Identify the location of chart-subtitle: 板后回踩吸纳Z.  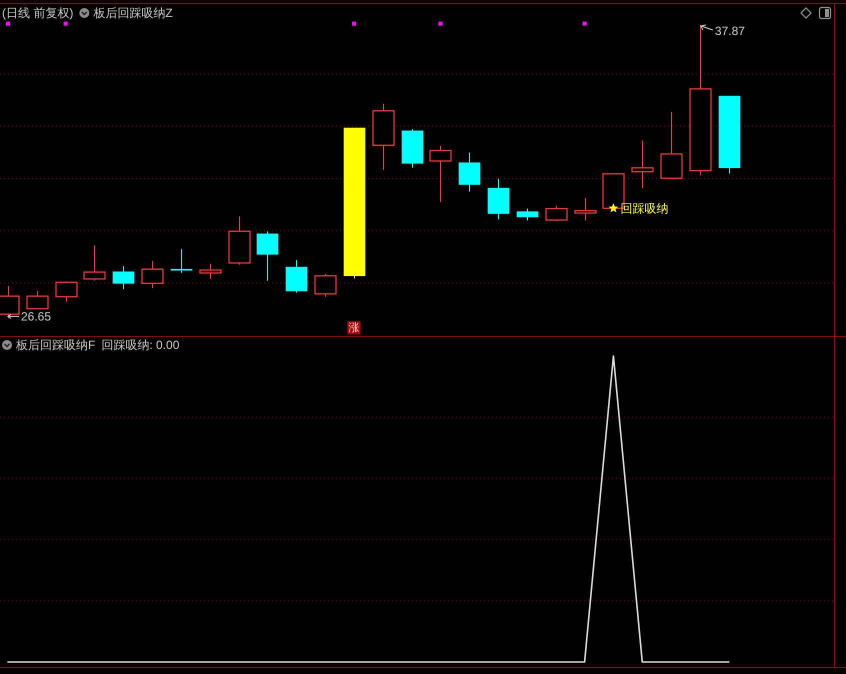
(132, 13).